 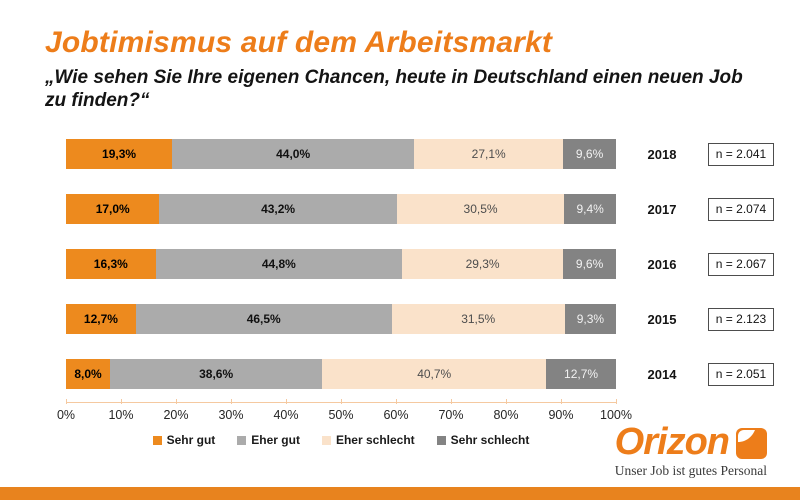 What do you see at coordinates (590, 209) in the screenshot?
I see `bar-segment: 9,4%` at bounding box center [590, 209].